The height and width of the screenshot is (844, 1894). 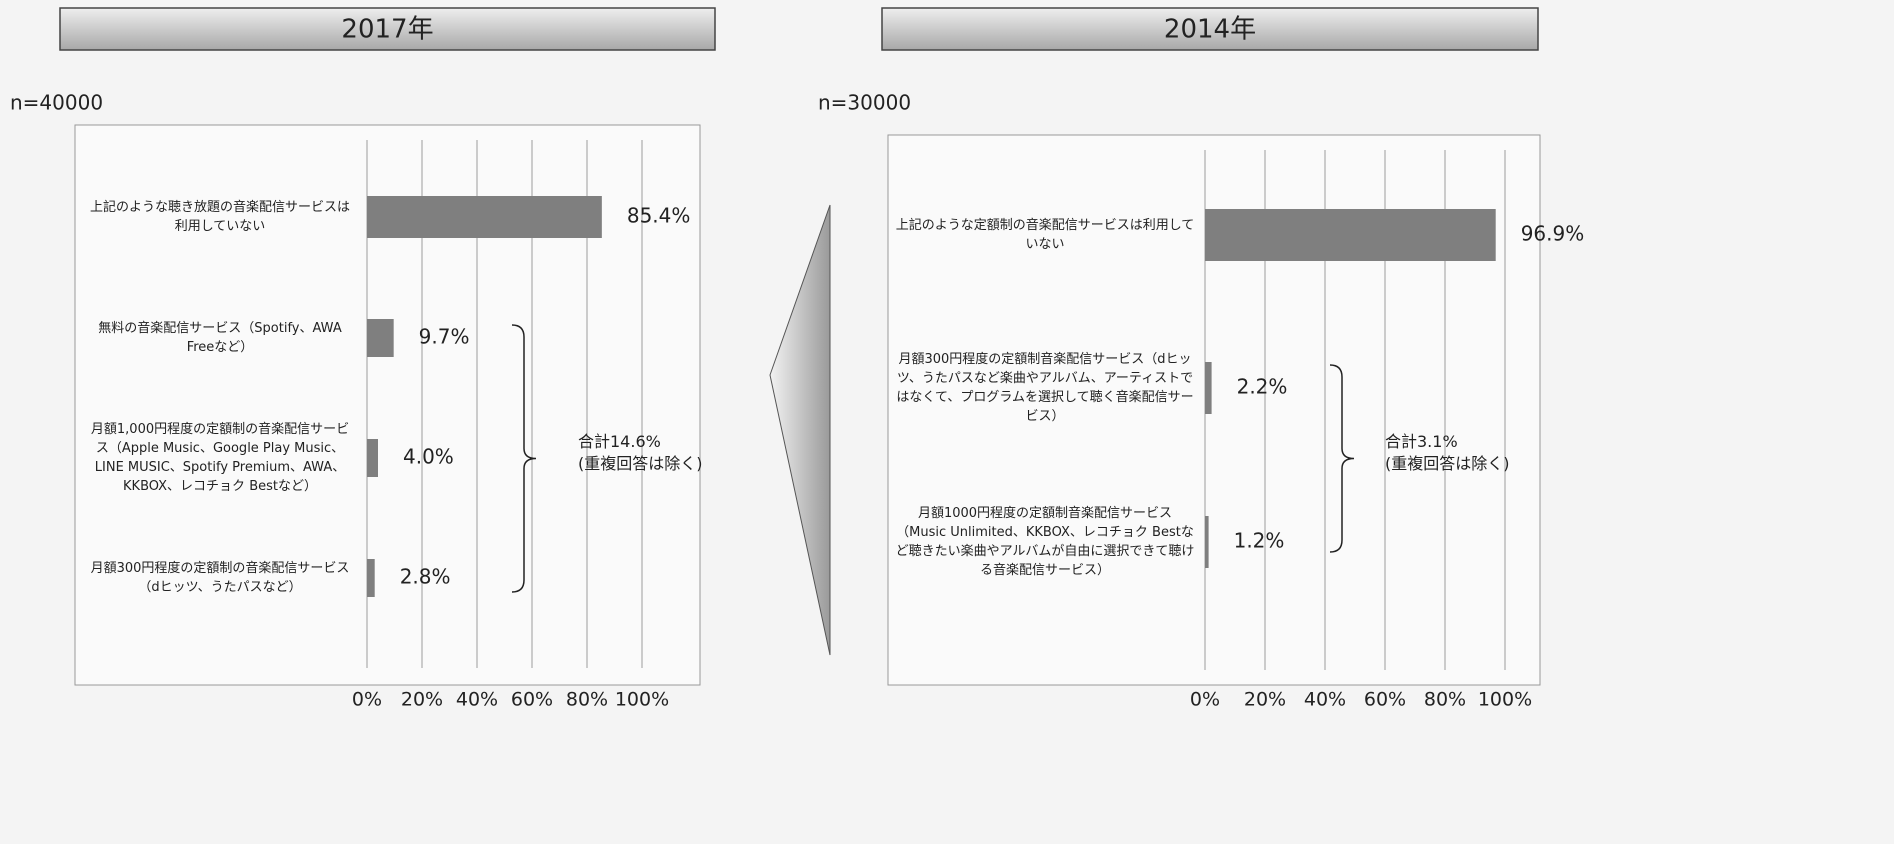 What do you see at coordinates (428, 457) in the screenshot?
I see `value-label: 4.0%` at bounding box center [428, 457].